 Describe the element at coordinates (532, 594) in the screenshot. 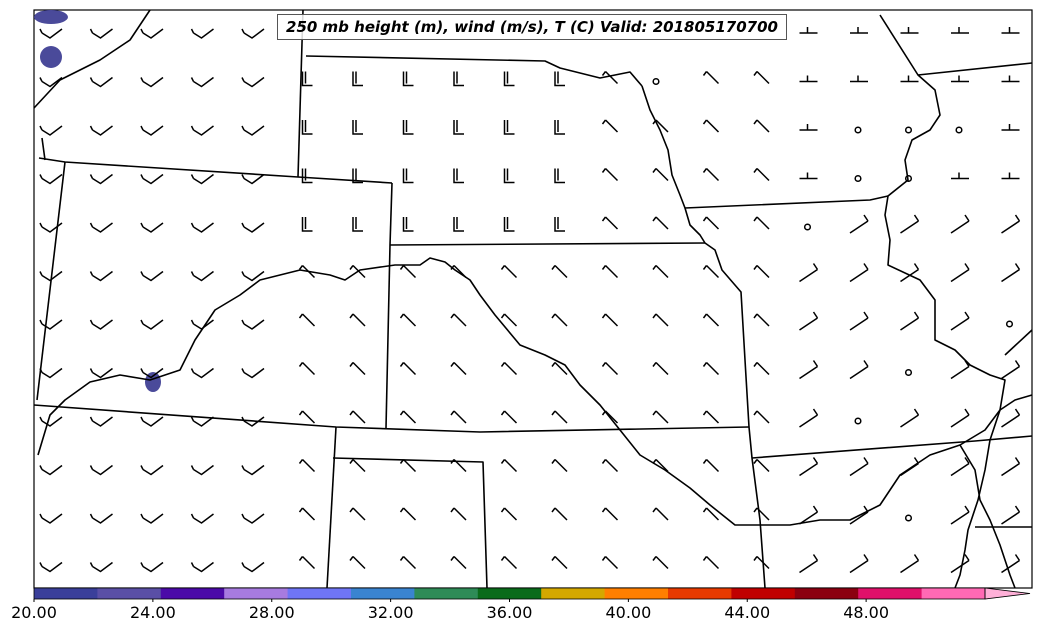

I see `colorbar` at that location.